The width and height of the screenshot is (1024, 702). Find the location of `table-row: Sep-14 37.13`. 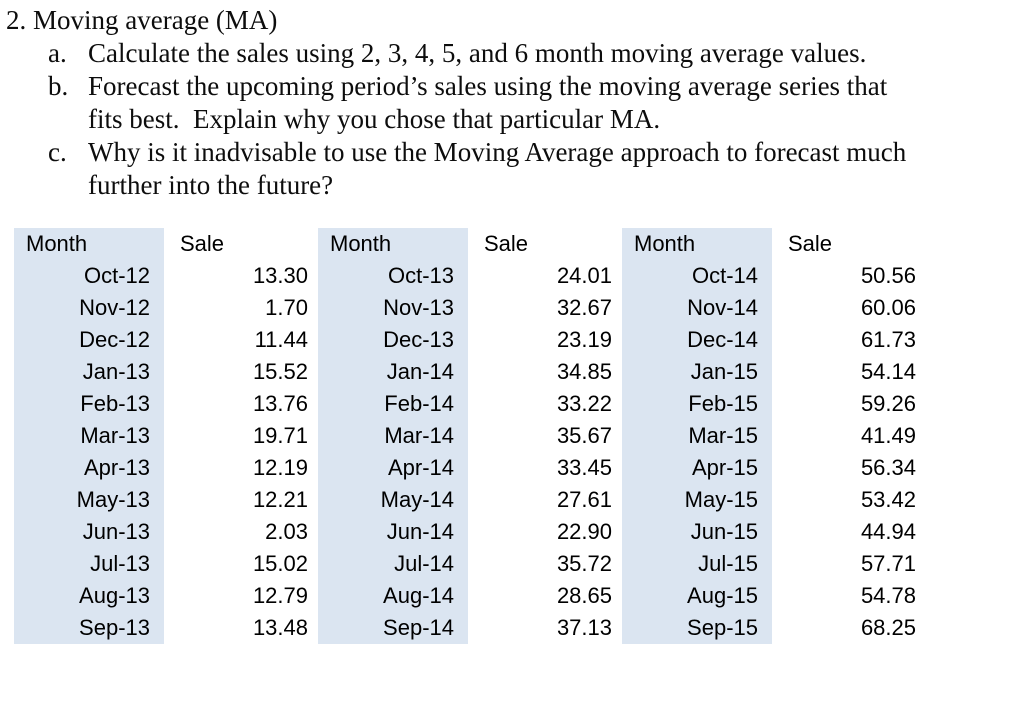

table-row: Sep-14 37.13 is located at coordinates (466, 628).